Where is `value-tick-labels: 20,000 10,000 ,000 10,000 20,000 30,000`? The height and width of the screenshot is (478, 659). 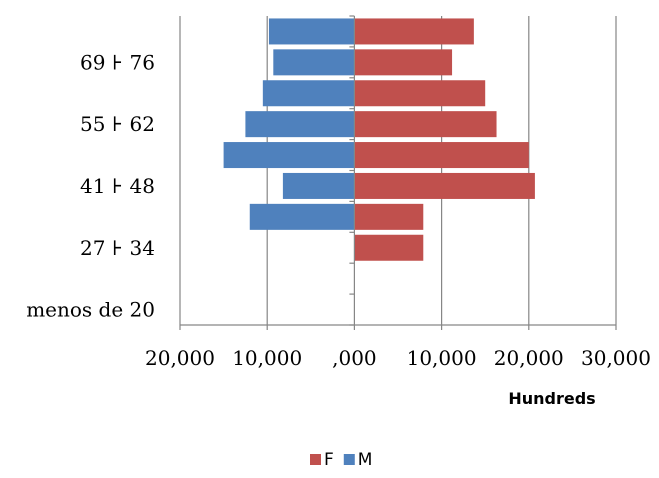 value-tick-labels: 20,000 10,000 ,000 10,000 20,000 30,000 is located at coordinates (398, 358).